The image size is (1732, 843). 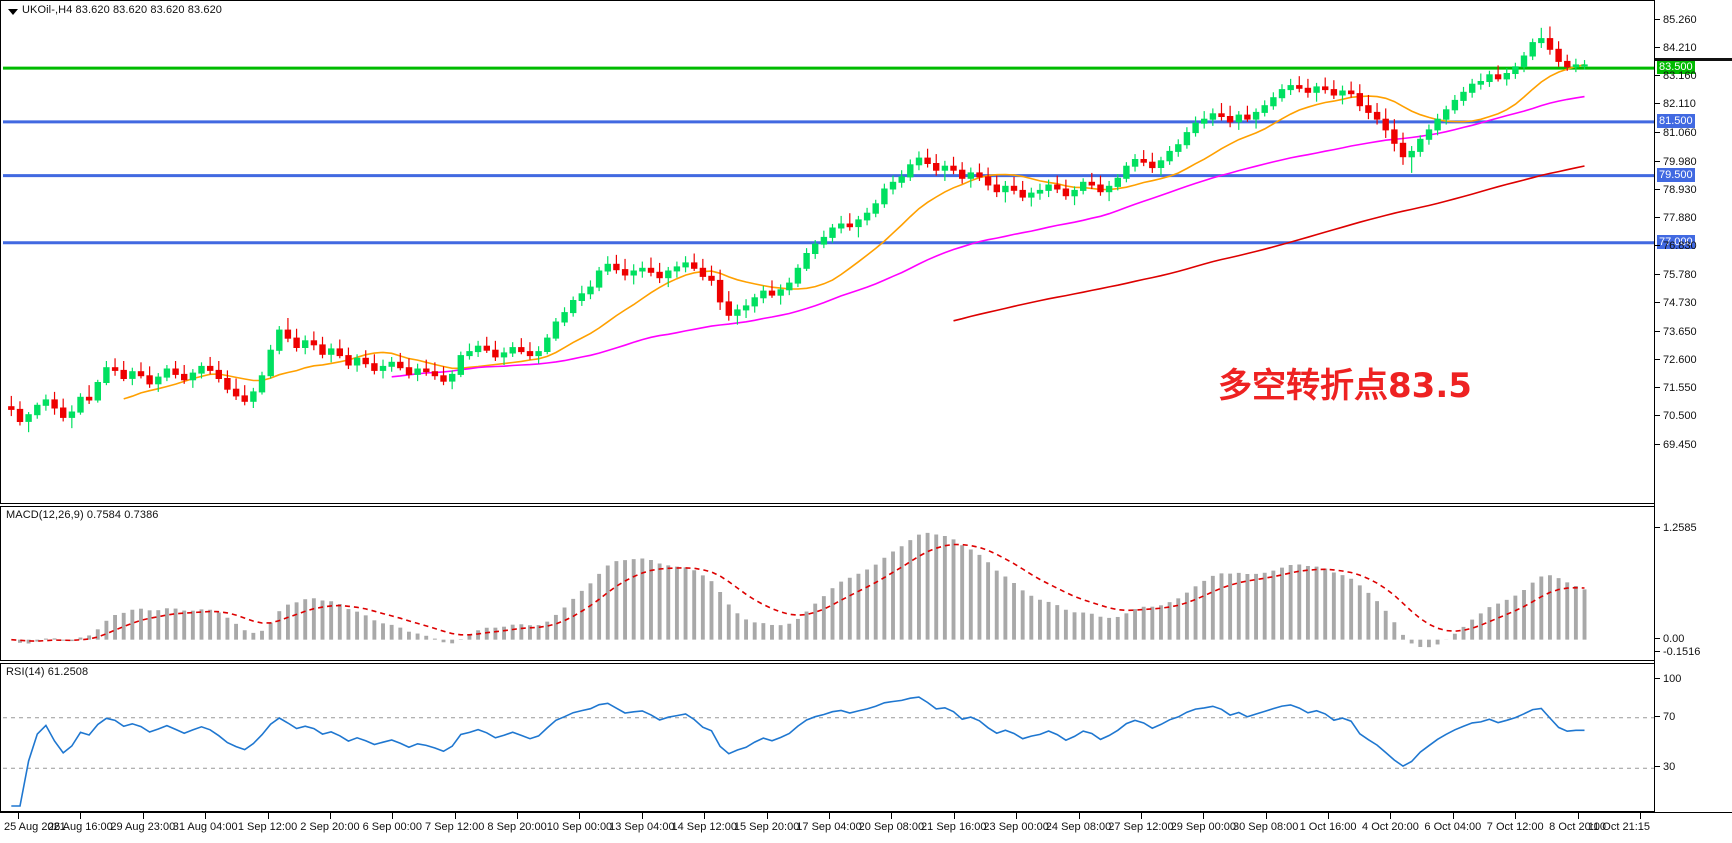 I want to click on time-label: 14 Sep 12:00, so click(x=704, y=827).